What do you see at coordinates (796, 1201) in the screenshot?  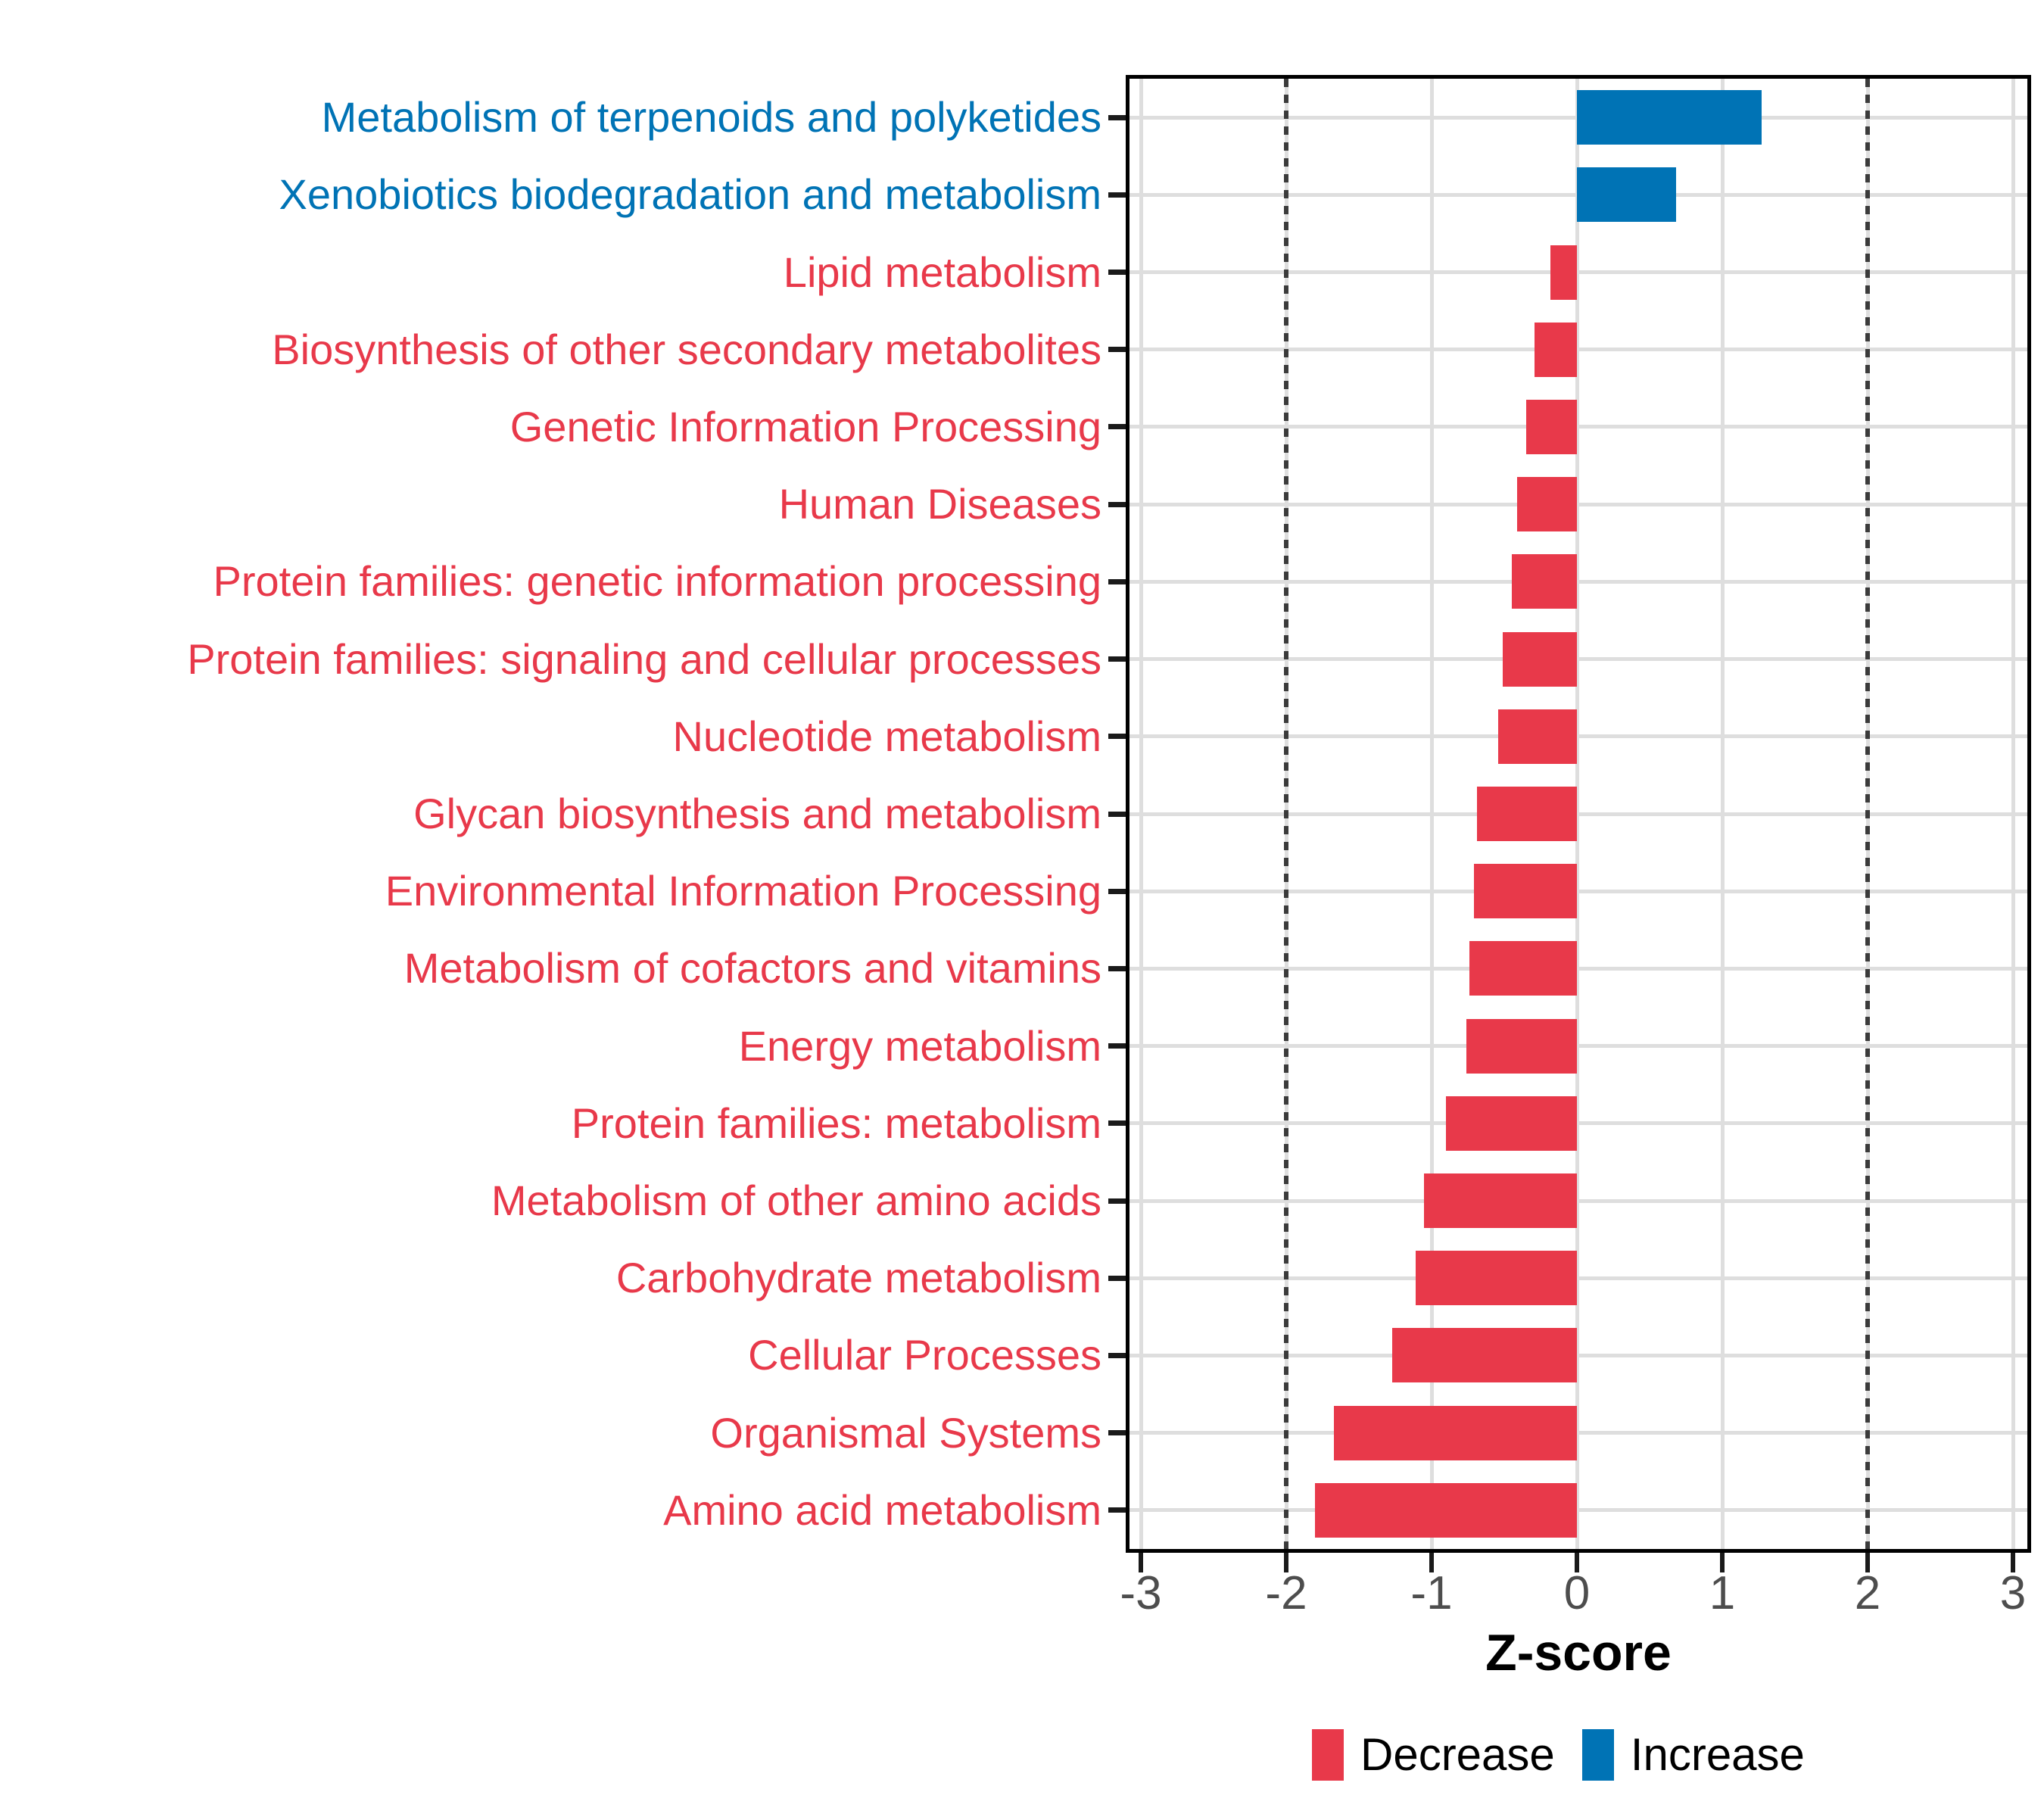 I see `y-axis-label: Metabolism of other amino acids` at bounding box center [796, 1201].